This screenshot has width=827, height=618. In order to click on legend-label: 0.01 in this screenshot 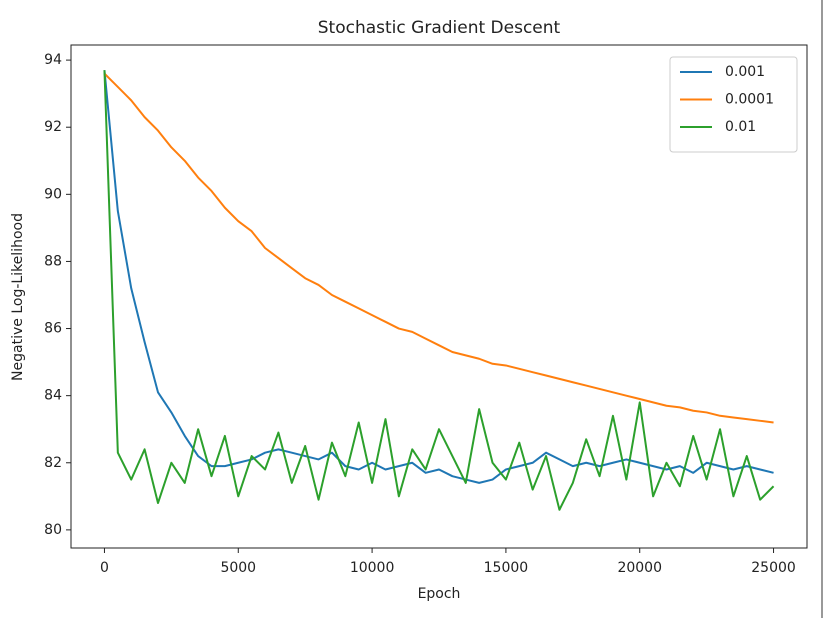, I will do `click(740, 127)`.